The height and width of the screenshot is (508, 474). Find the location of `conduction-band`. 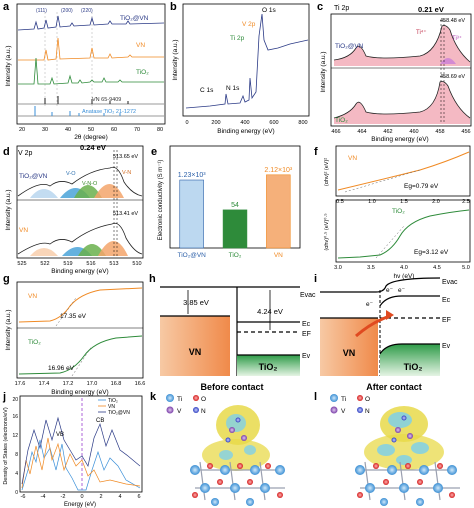

conduction-band is located at coordinates (409, 301).